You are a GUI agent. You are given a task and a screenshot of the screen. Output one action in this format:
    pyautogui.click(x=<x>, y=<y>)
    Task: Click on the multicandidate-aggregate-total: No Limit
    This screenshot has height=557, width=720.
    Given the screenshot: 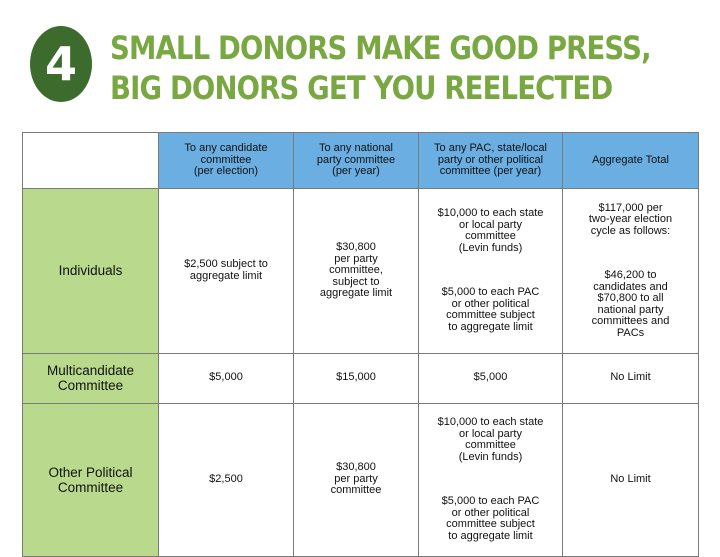 What is the action you would take?
    pyautogui.click(x=630, y=378)
    